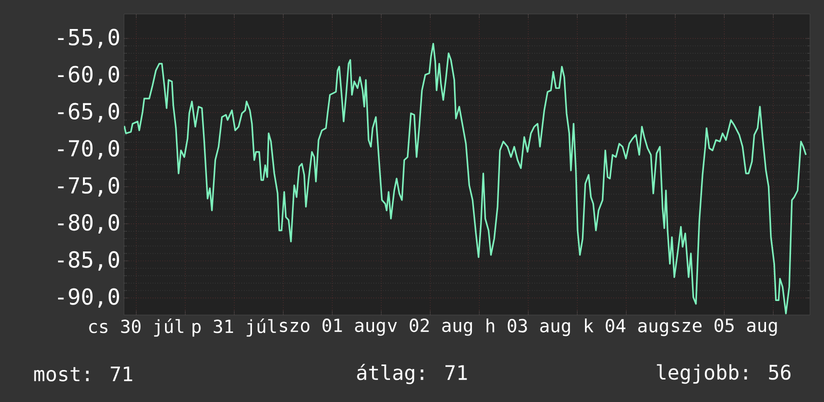 The image size is (824, 402). What do you see at coordinates (136, 327) in the screenshot?
I see `x-tick-label: cs 30 júl` at bounding box center [136, 327].